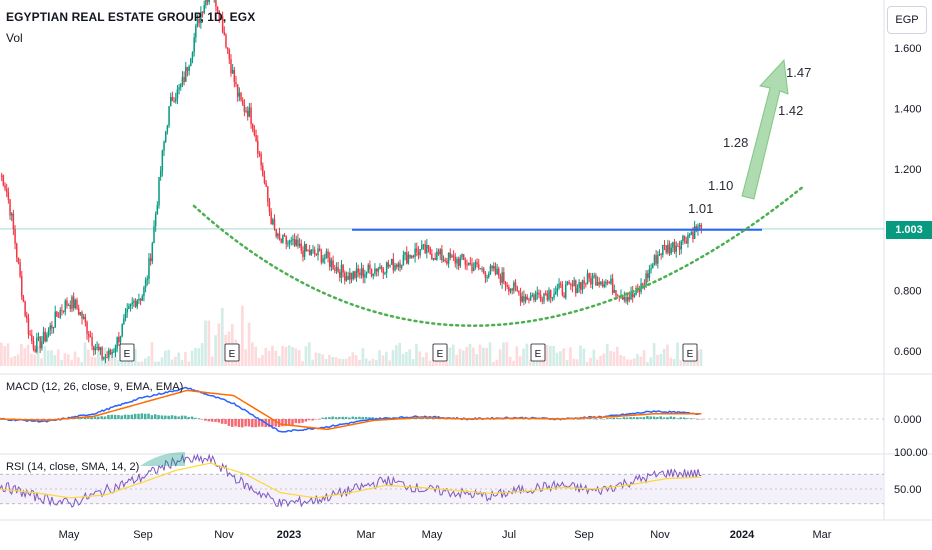 The image size is (932, 550). What do you see at coordinates (440, 352) in the screenshot?
I see `earnings-marker` at bounding box center [440, 352].